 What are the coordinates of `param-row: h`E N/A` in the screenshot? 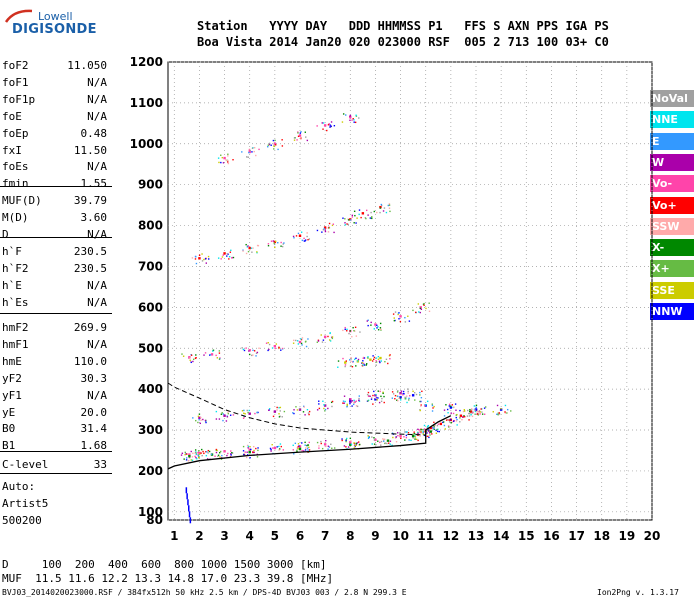 It's located at (54, 287).